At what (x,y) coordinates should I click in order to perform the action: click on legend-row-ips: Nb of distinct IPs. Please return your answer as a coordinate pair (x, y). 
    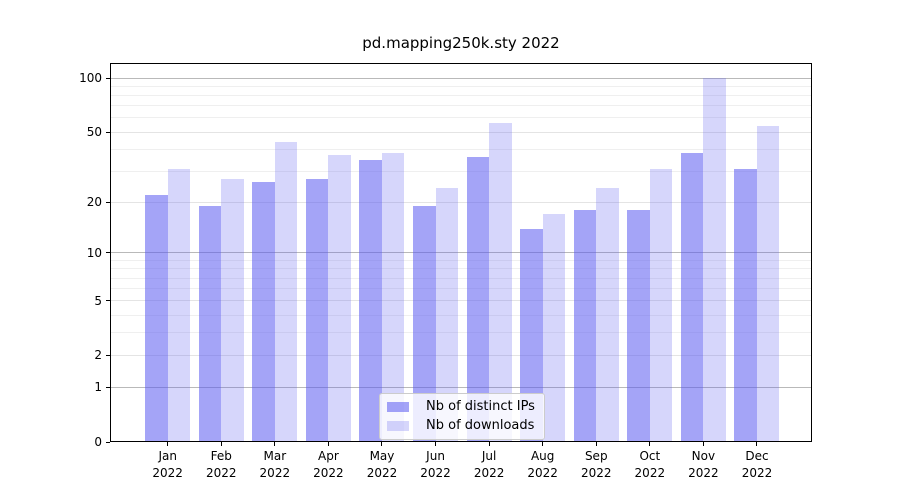
    Looking at the image, I should click on (461, 406).